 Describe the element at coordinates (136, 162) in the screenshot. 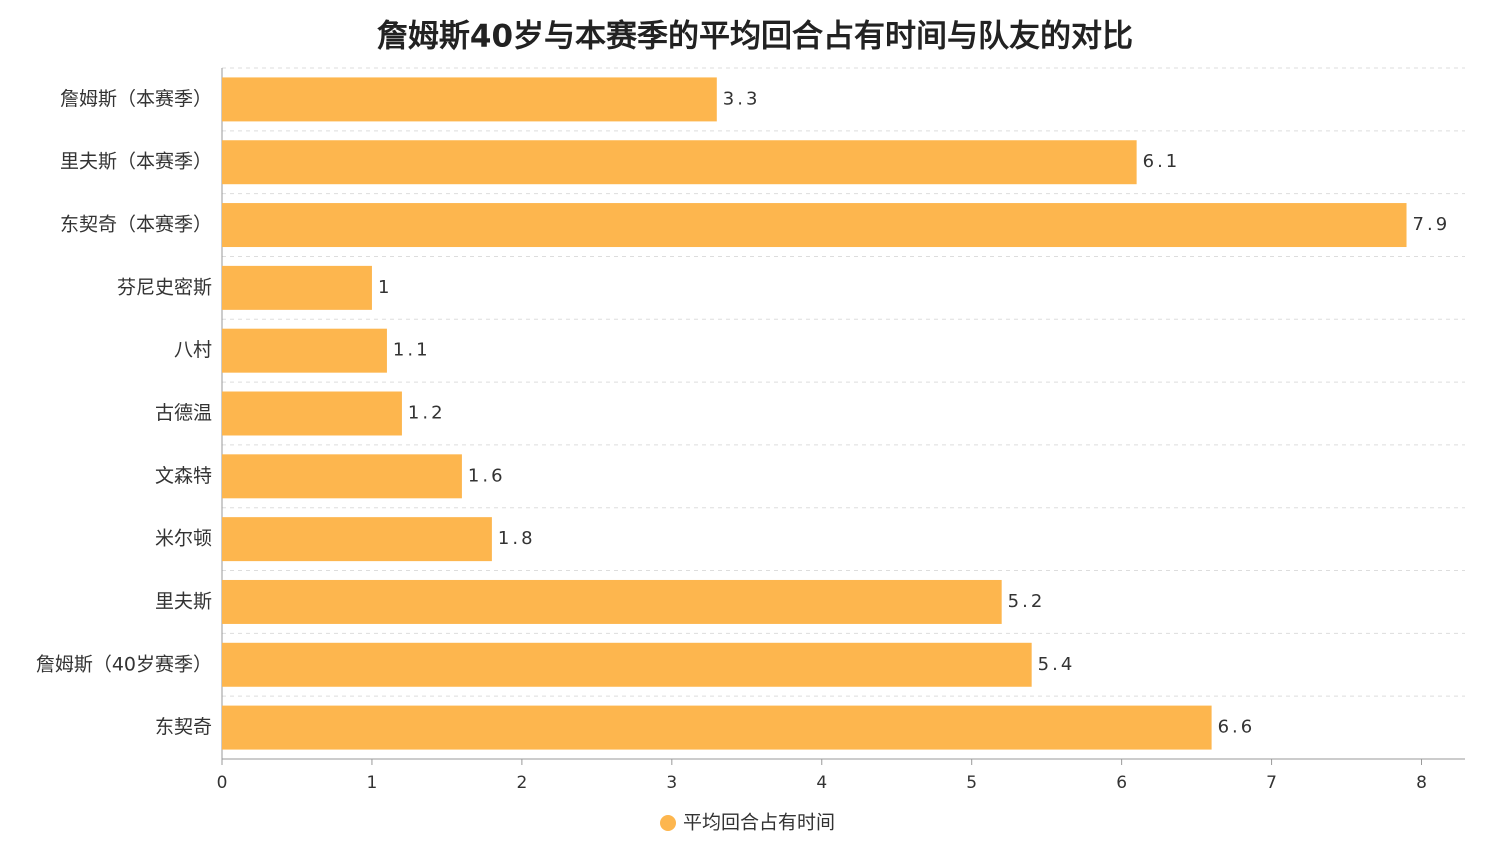

I see `y-tick-label: 里夫斯（本赛季）` at that location.